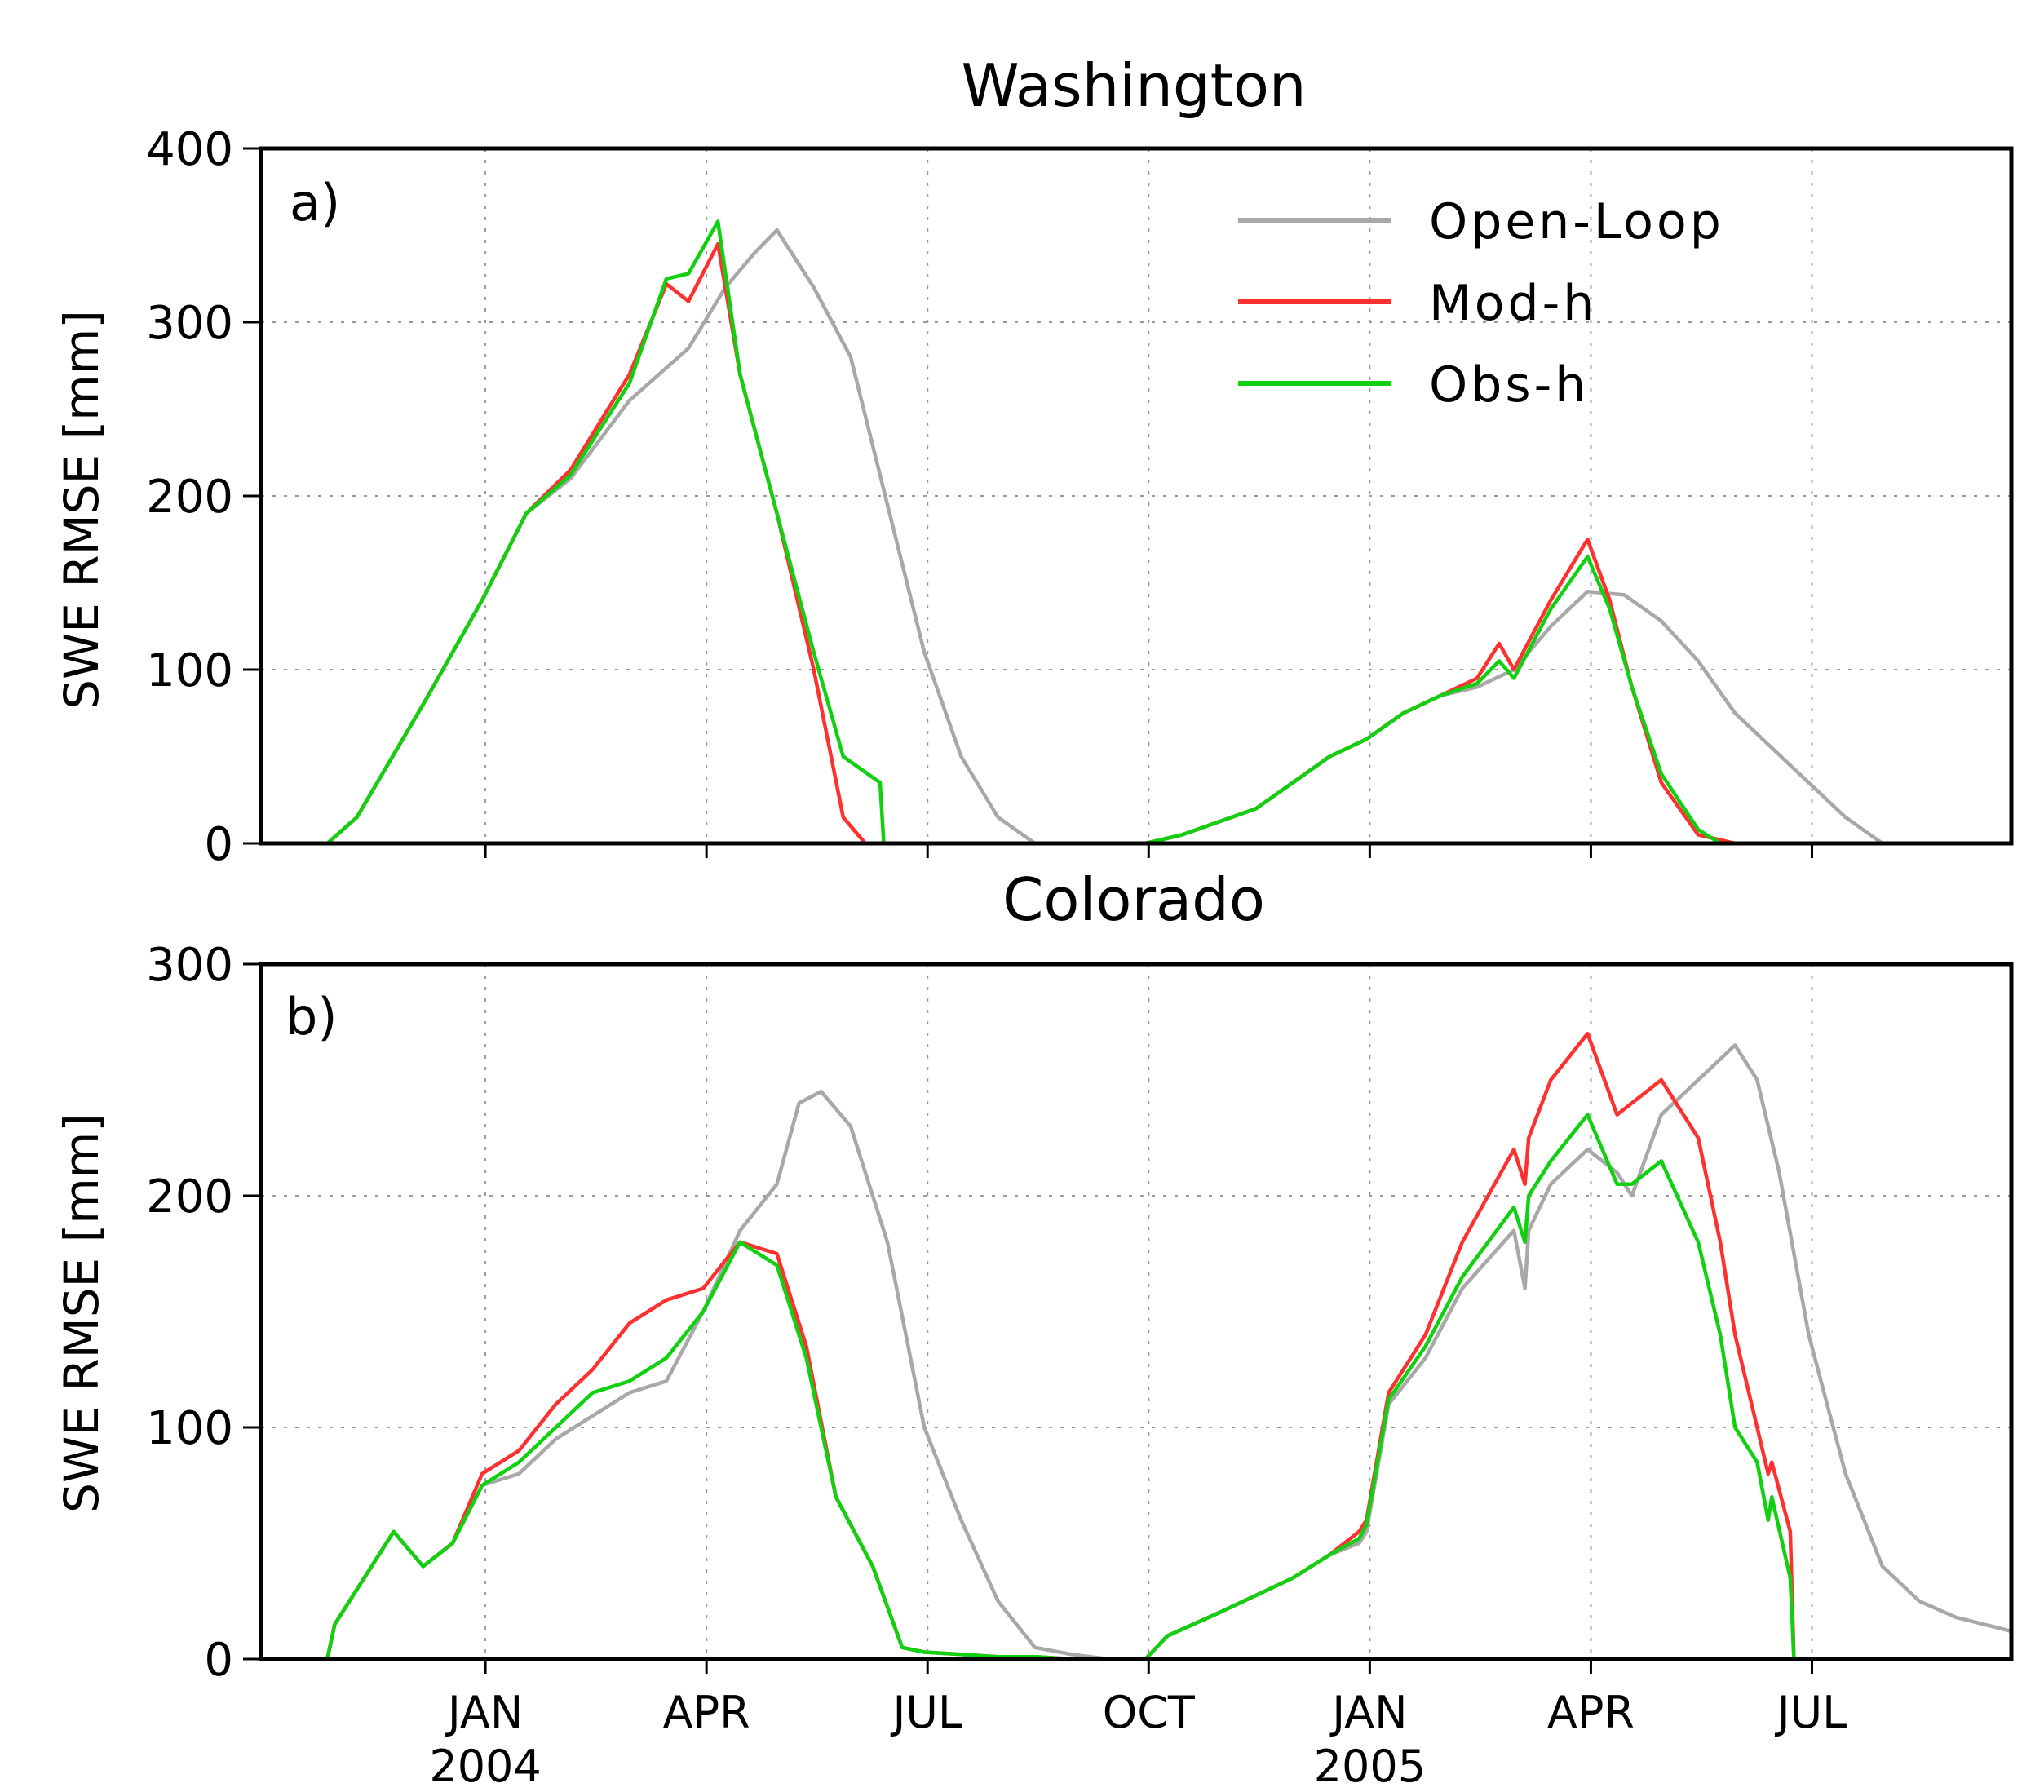 The image size is (2044, 1792). I want to click on chart-title: Washington, so click(1133, 85).